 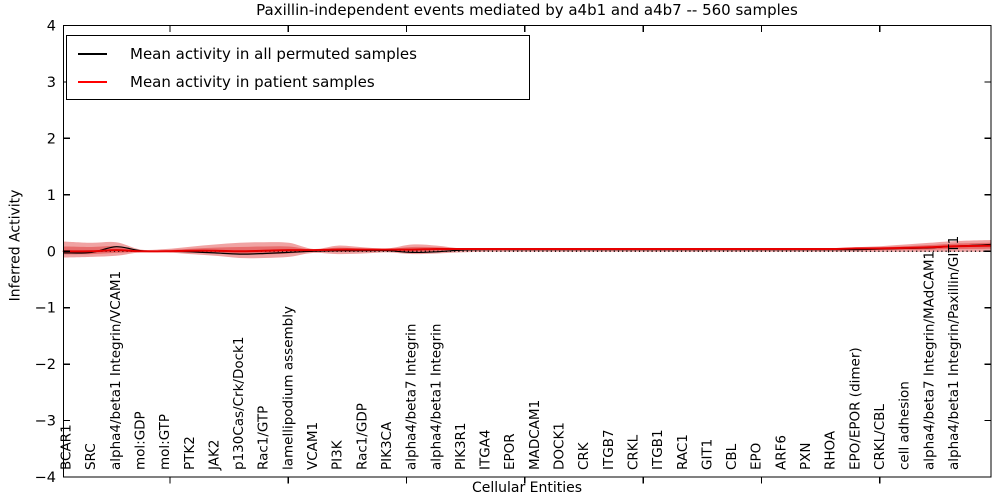 What do you see at coordinates (140, 440) in the screenshot?
I see `x-category-label: mol:GDP` at bounding box center [140, 440].